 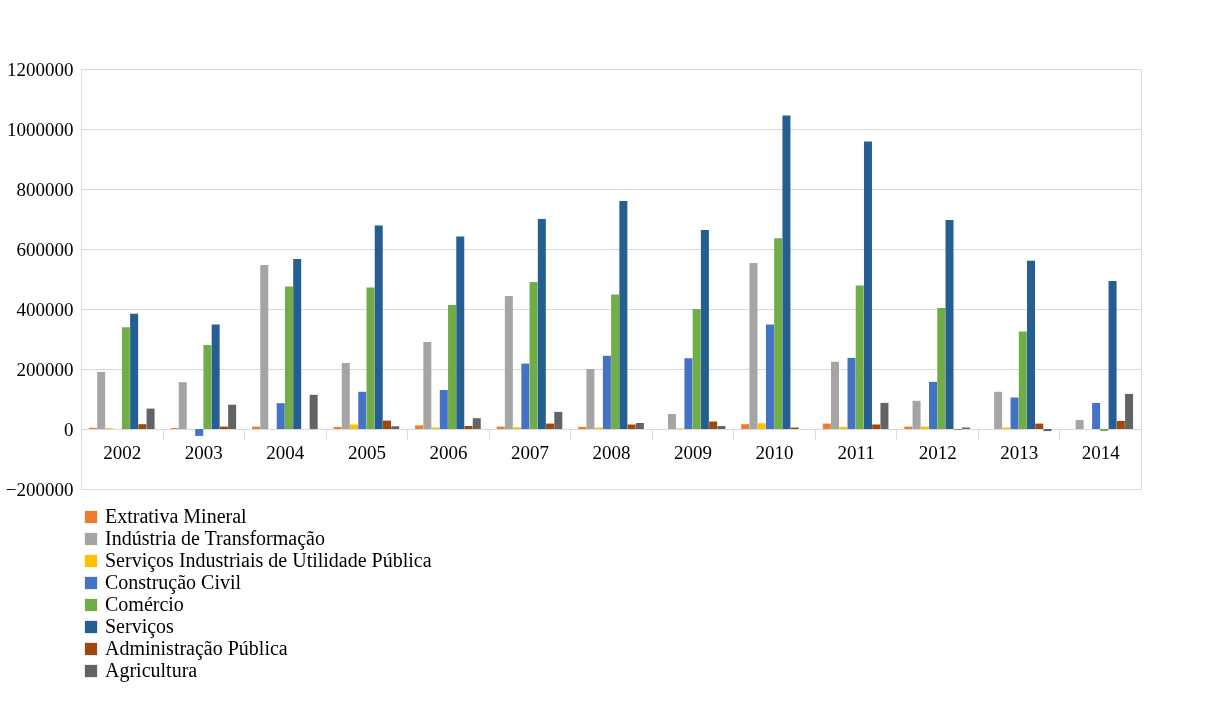 What do you see at coordinates (611, 452) in the screenshot?
I see `x-tick-label: 2008` at bounding box center [611, 452].